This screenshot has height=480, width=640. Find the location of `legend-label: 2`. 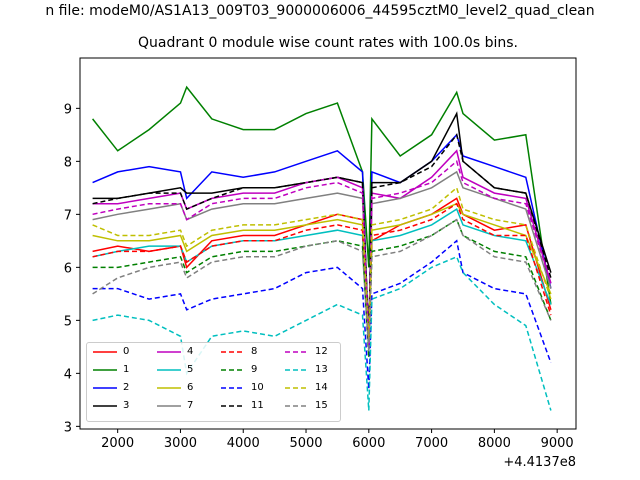

legend-label: 2 is located at coordinates (126, 387).